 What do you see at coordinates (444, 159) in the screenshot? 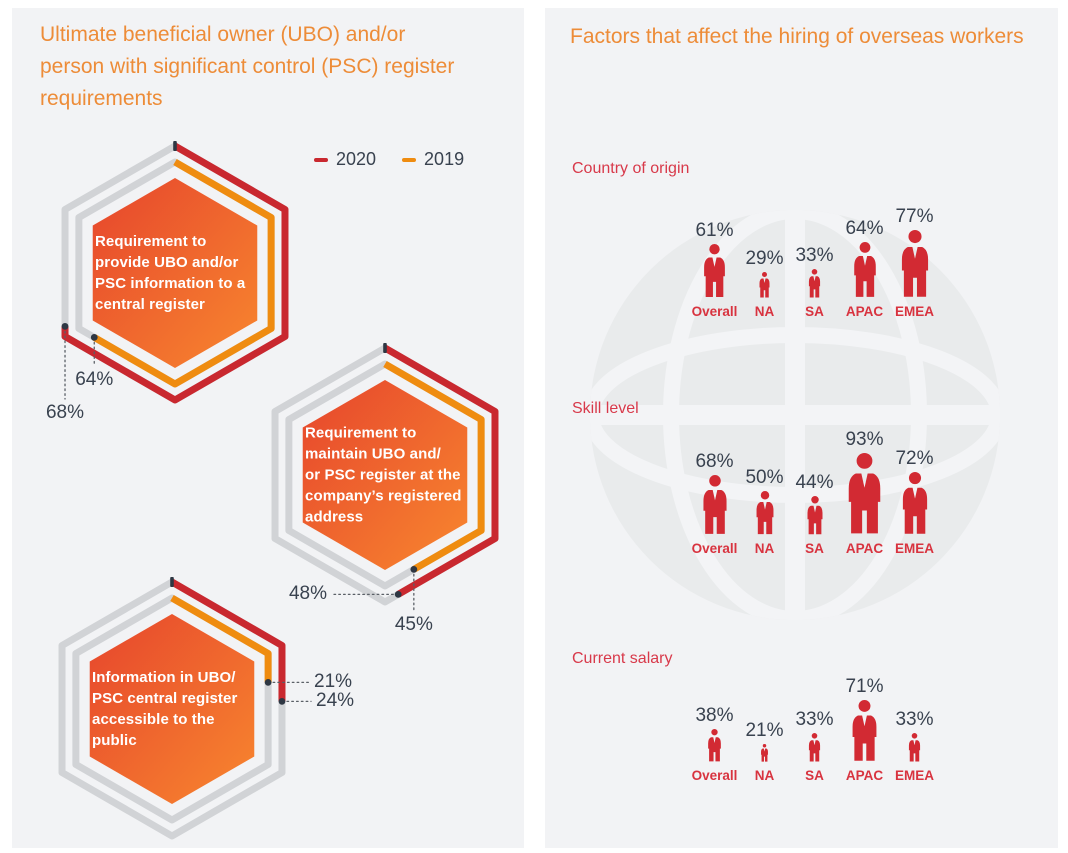
I see `legend-label: 2019` at bounding box center [444, 159].